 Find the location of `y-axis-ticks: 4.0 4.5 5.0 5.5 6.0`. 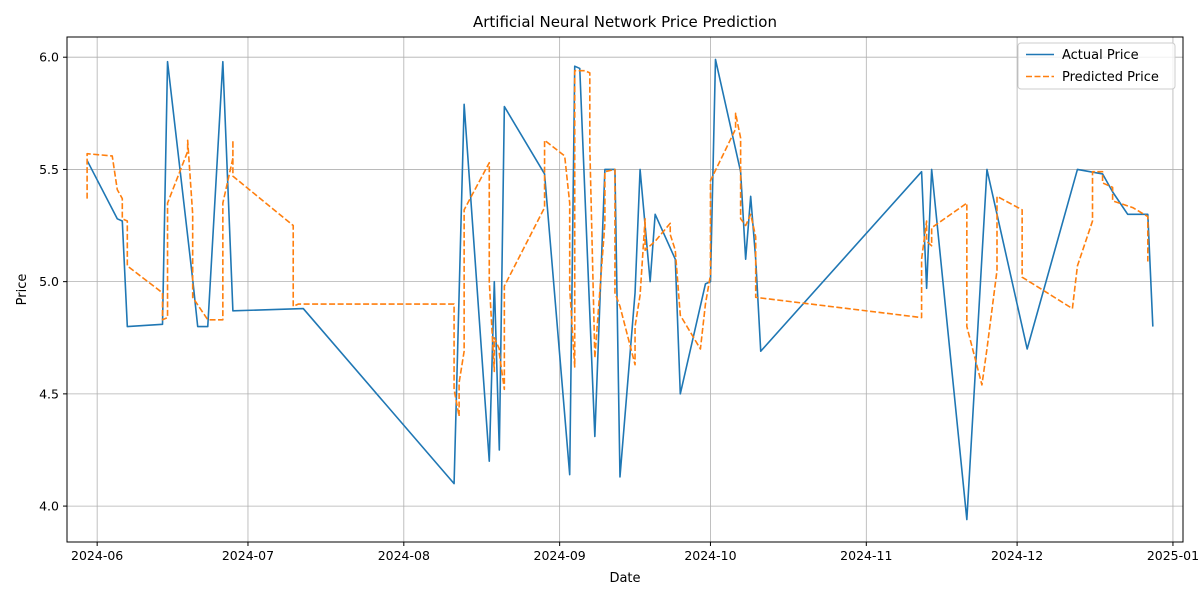

y-axis-ticks: 4.0 4.5 5.0 5.5 6.0 is located at coordinates (53, 282).